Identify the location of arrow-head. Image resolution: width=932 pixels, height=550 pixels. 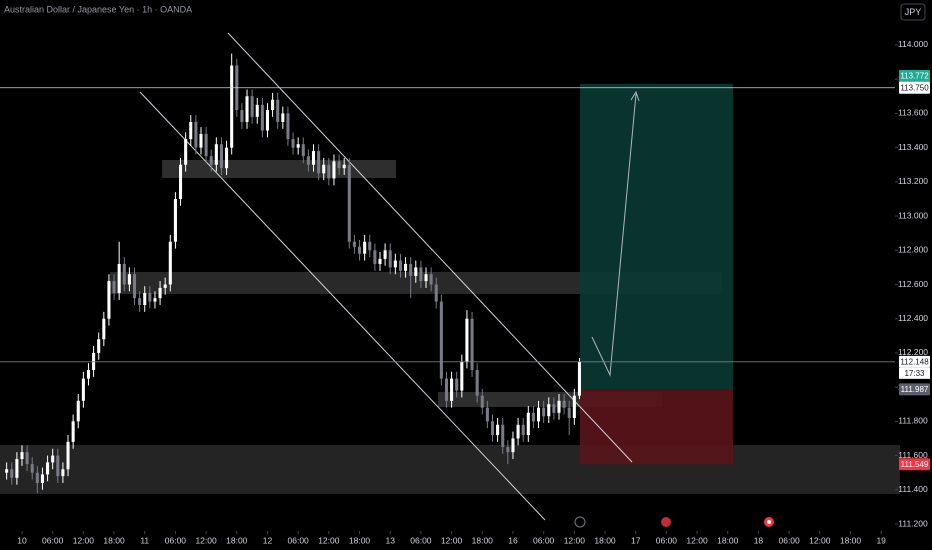
(635, 96).